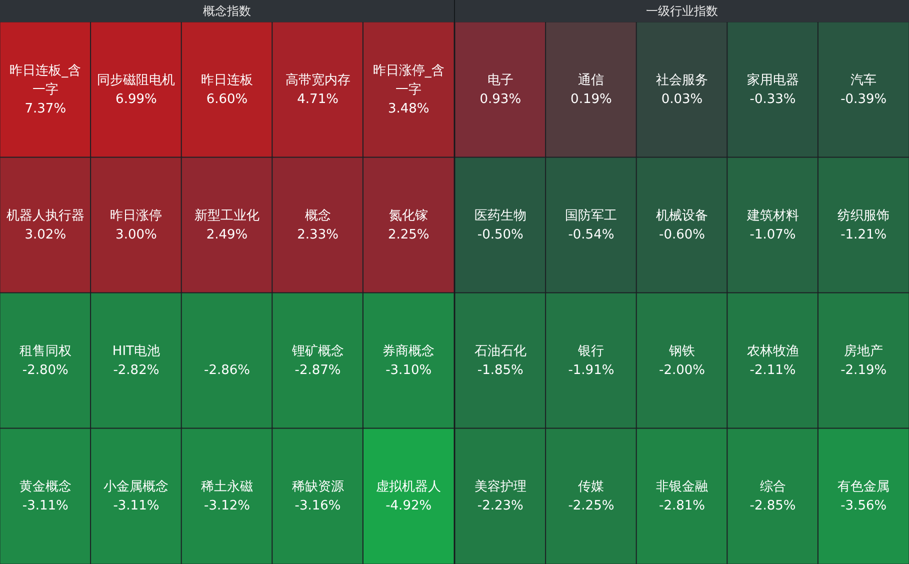  What do you see at coordinates (682, 486) in the screenshot?
I see `category-label: 非银金融` at bounding box center [682, 486].